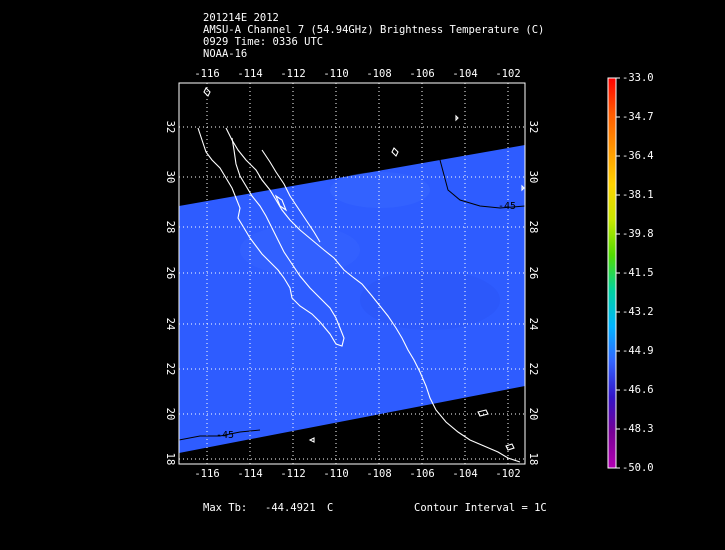  What do you see at coordinates (250, 474) in the screenshot?
I see `lon-tick-bottom: -114` at bounding box center [250, 474].